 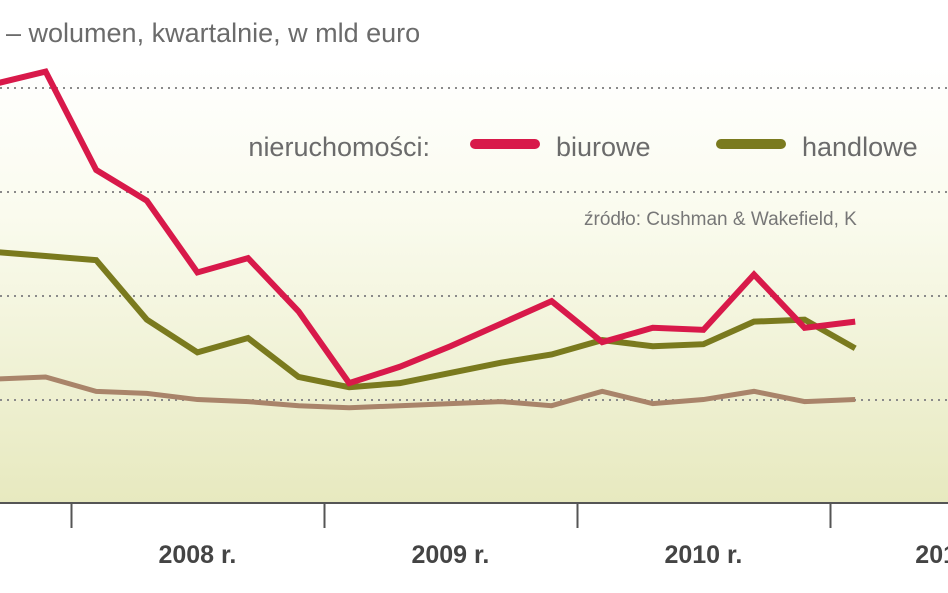 I want to click on legend-swatch-biurowe, so click(x=505, y=144).